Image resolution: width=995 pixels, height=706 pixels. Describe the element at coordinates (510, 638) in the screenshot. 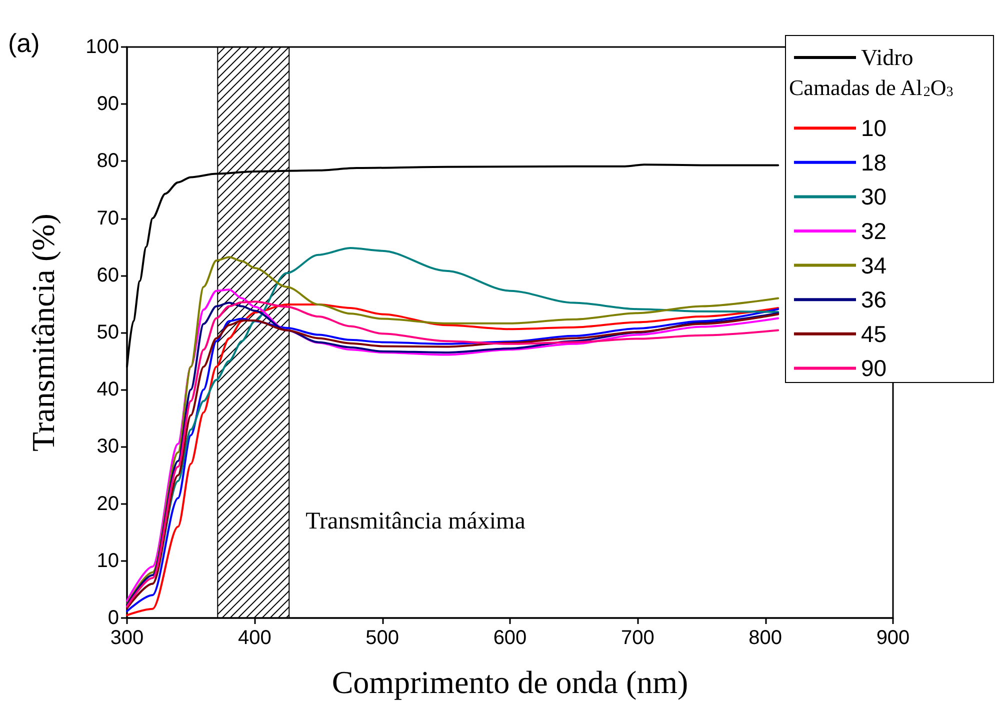

I see `x-tick-label: 600` at that location.